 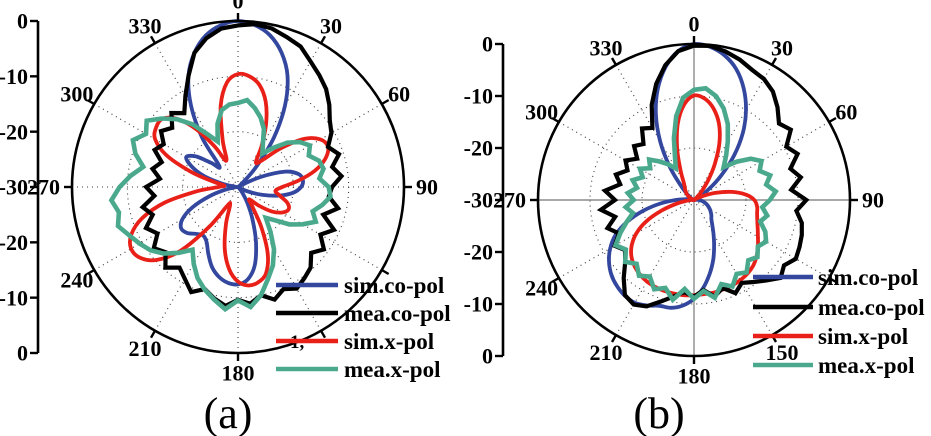 I want to click on caption-a: (a), so click(x=228, y=412).